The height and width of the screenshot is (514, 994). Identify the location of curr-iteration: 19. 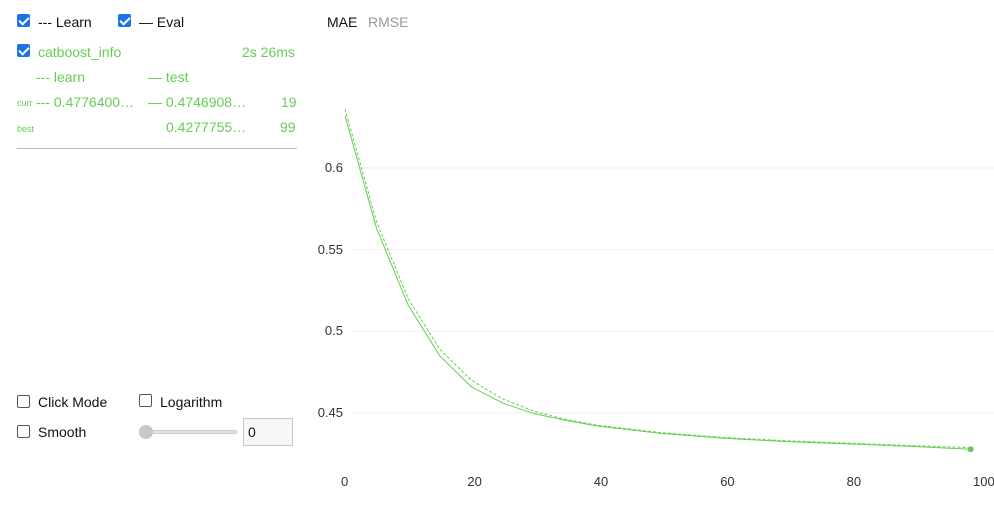
(289, 102).